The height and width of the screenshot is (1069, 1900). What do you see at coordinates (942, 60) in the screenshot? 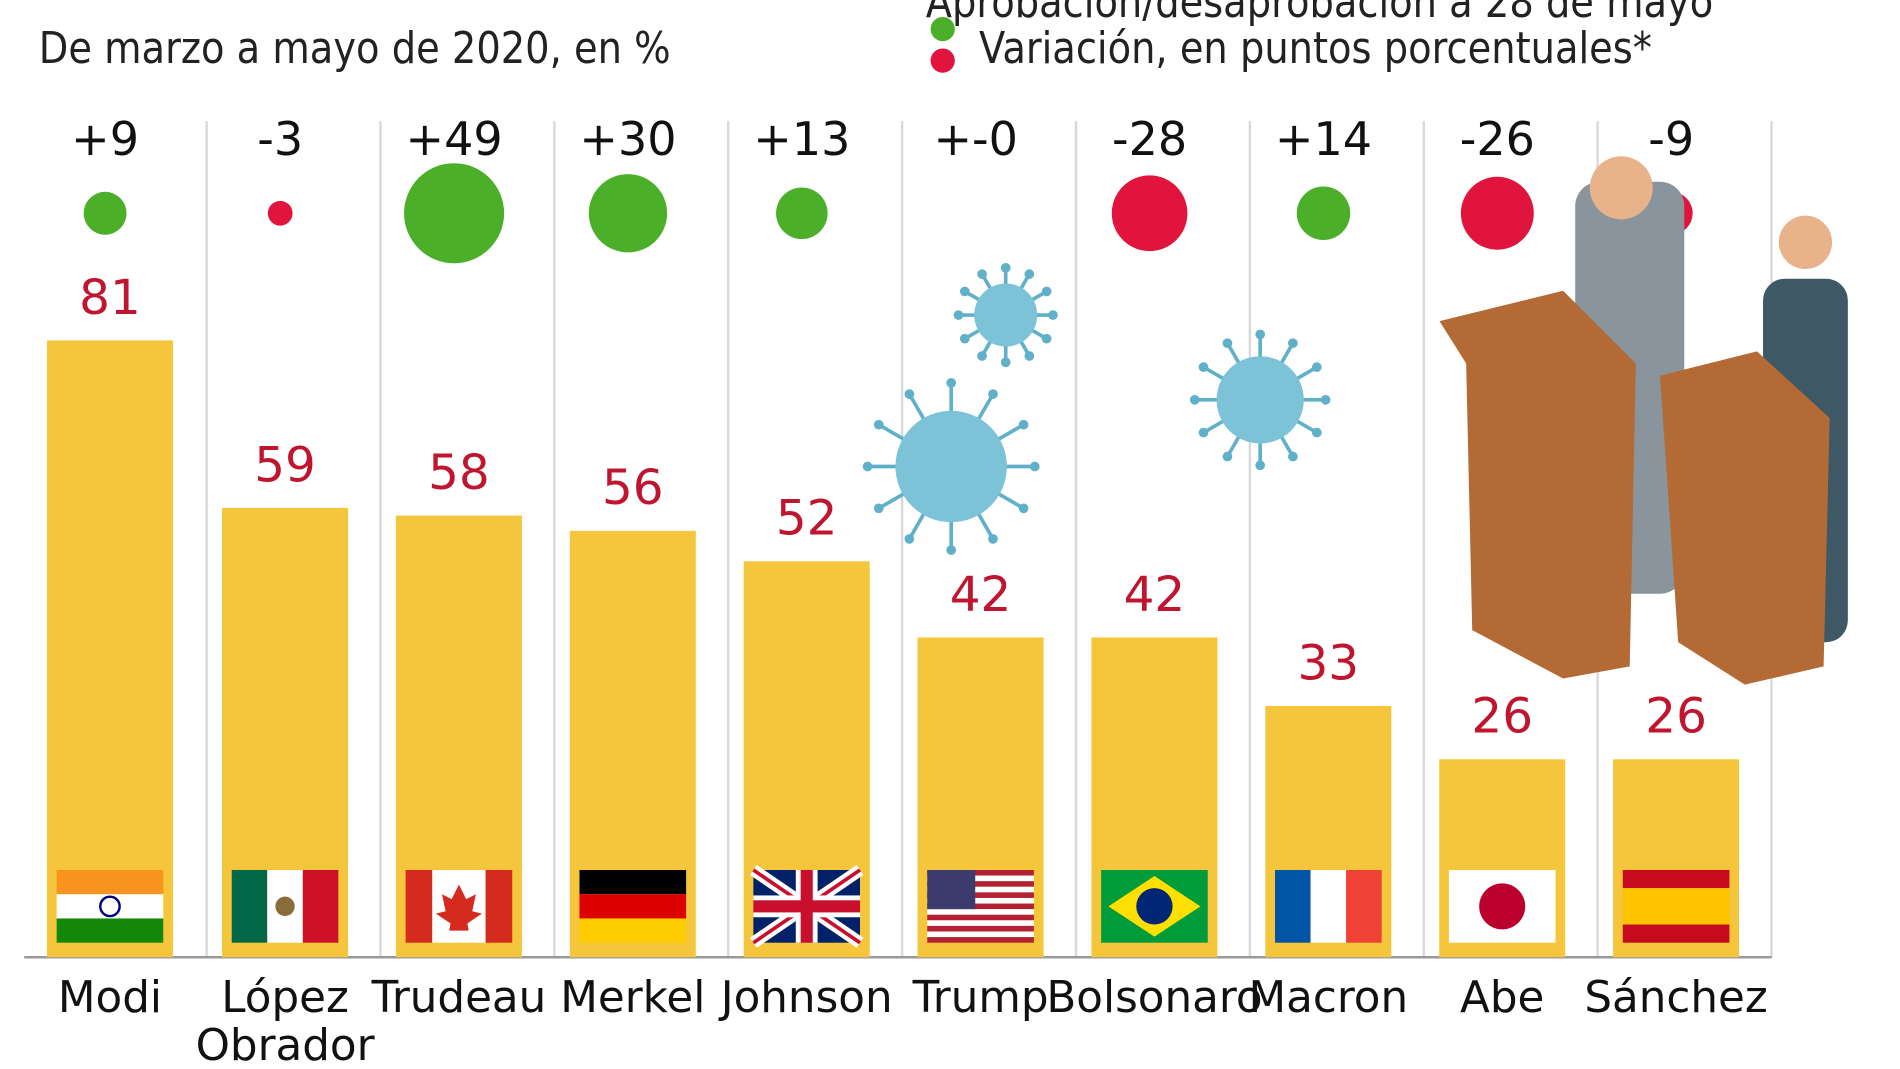
I see `legend-red-dot` at bounding box center [942, 60].